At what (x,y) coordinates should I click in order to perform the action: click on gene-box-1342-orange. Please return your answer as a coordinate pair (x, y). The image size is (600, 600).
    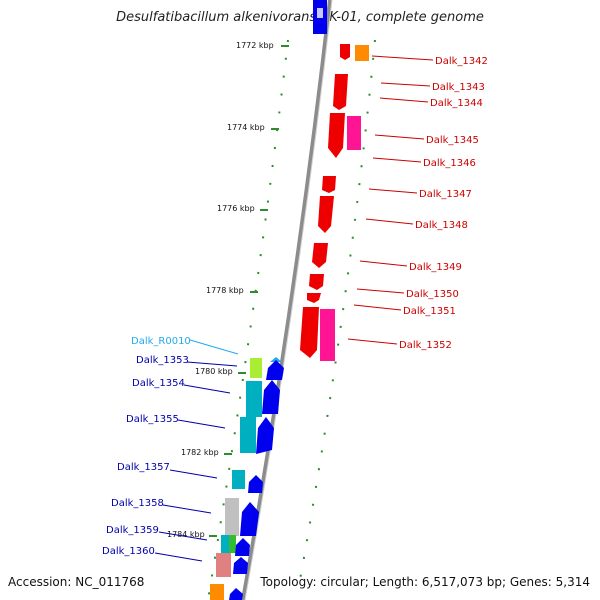
    Looking at the image, I should click on (362, 53).